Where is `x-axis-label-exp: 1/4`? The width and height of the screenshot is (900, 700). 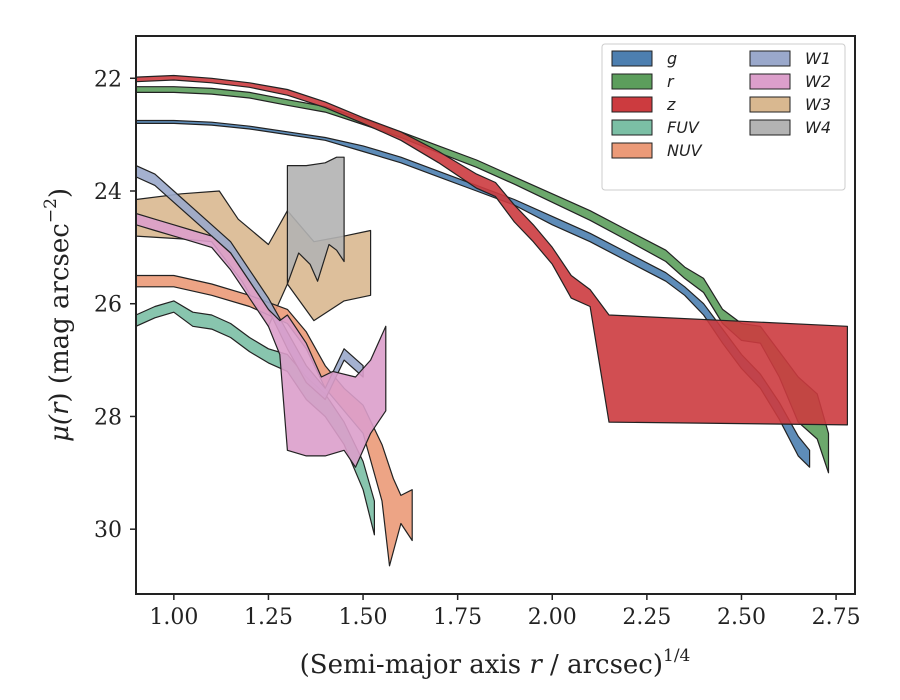 x-axis-label-exp: 1/4 is located at coordinates (676, 656).